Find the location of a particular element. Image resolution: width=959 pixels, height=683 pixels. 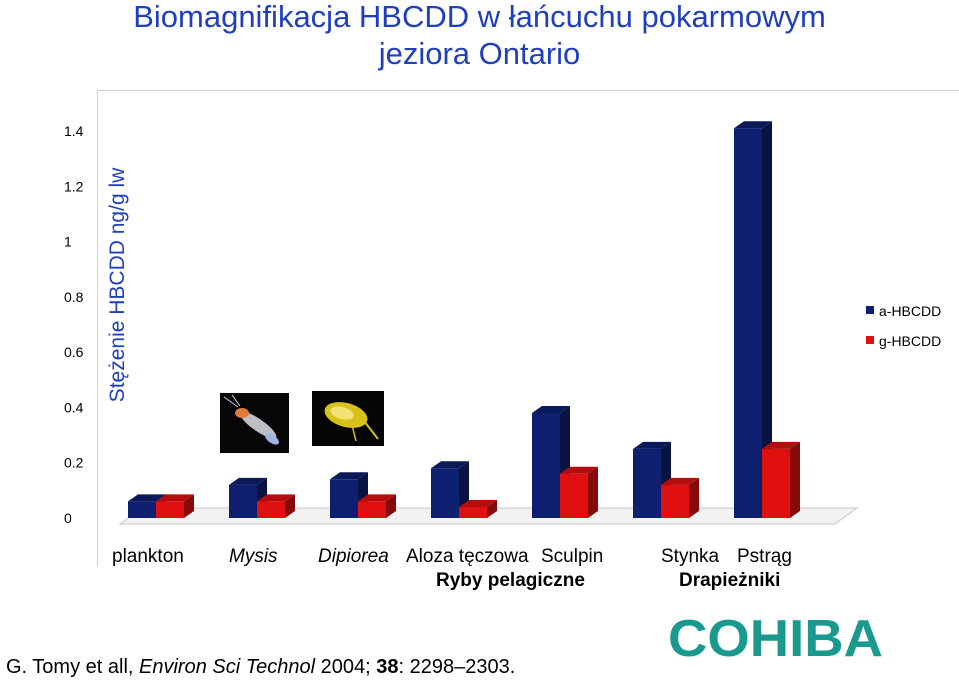

cohiba-logo: COHIBA is located at coordinates (775, 637).